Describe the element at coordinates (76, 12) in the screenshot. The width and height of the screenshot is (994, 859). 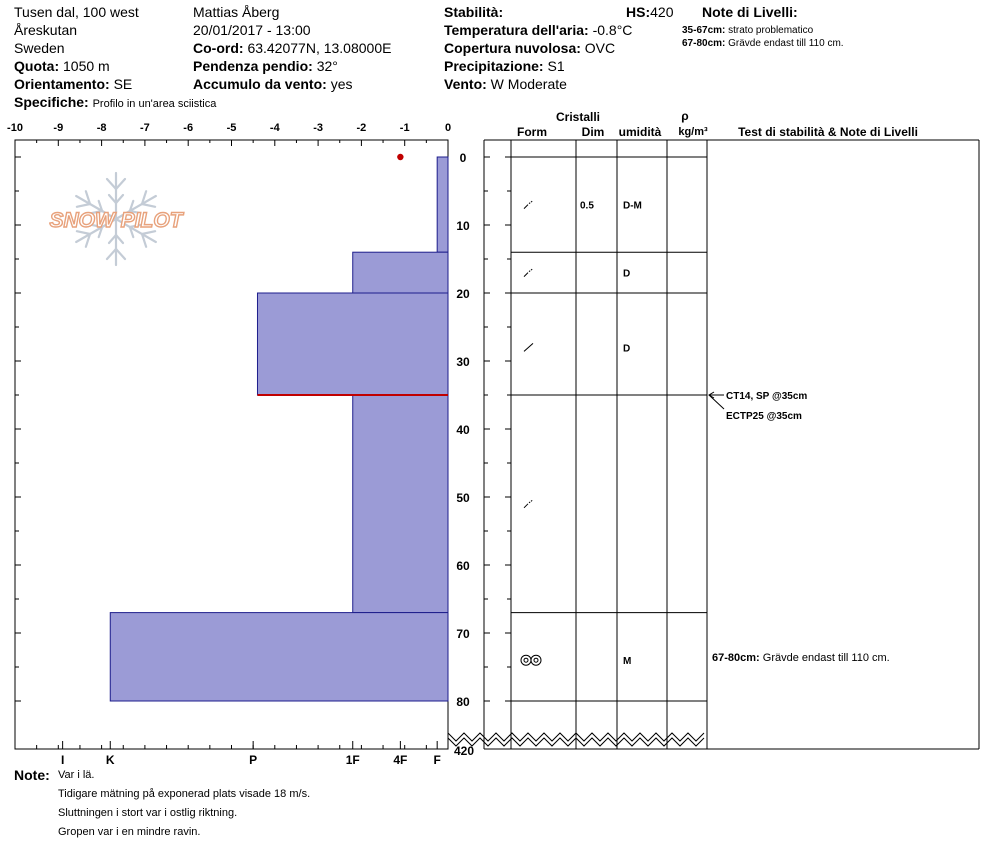
I see `location-name: Tusen dal, 100 west` at that location.